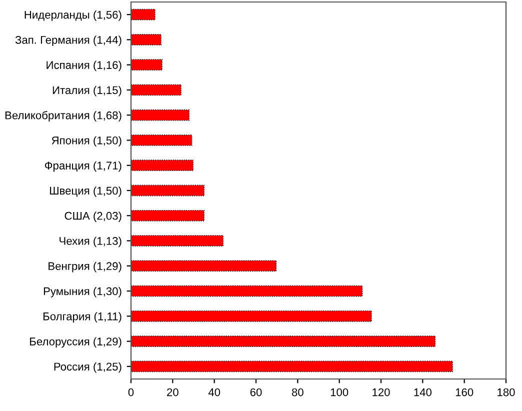  I want to click on y-tick-label: Испания (1,16), so click(84, 66).